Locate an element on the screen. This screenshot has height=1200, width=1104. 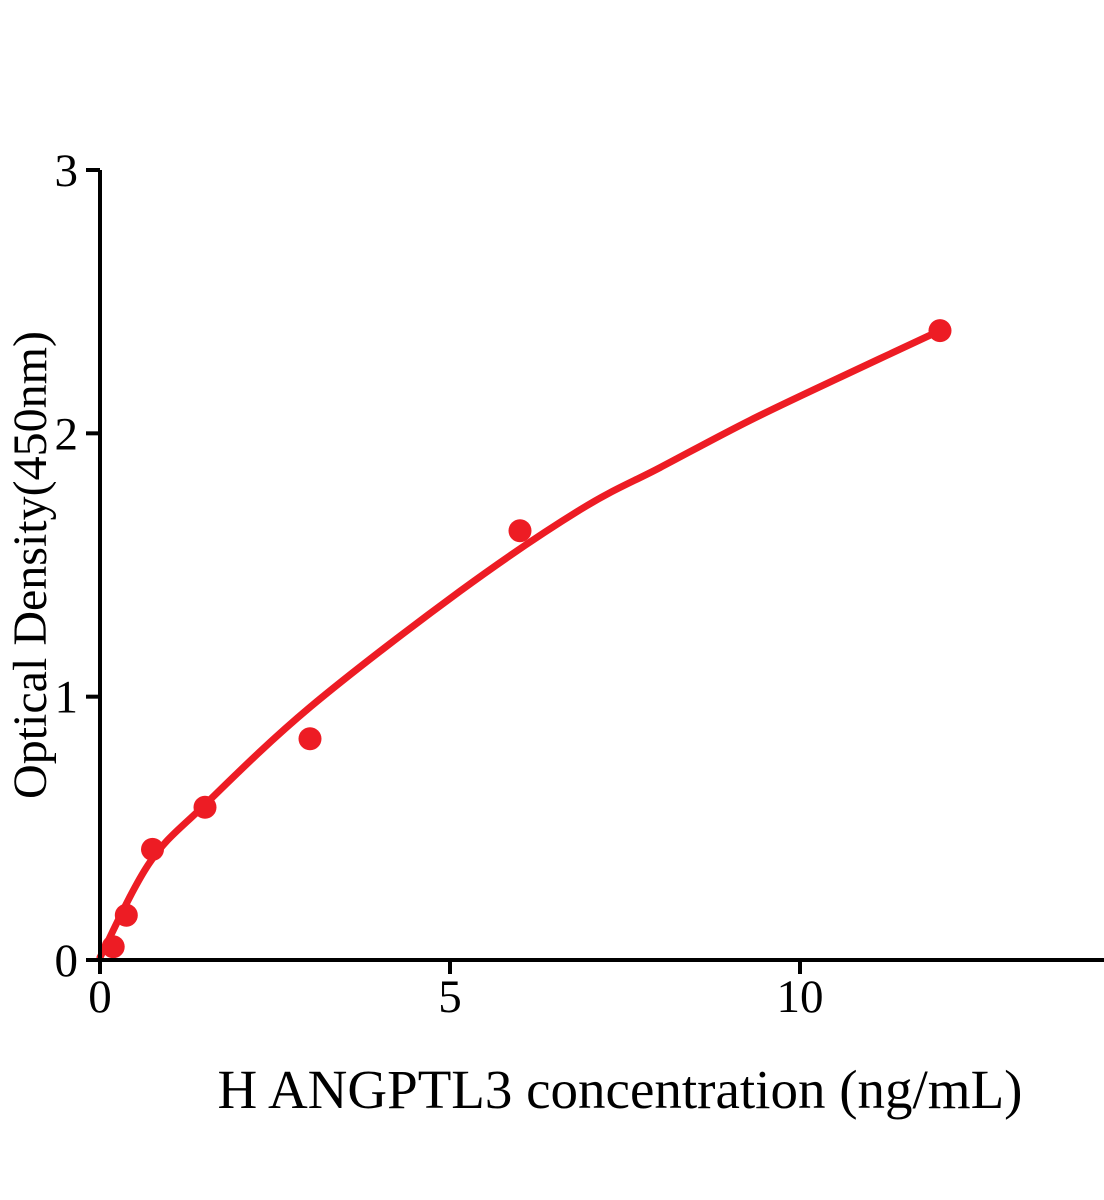
x-tick-label: 10 is located at coordinates (800, 997).